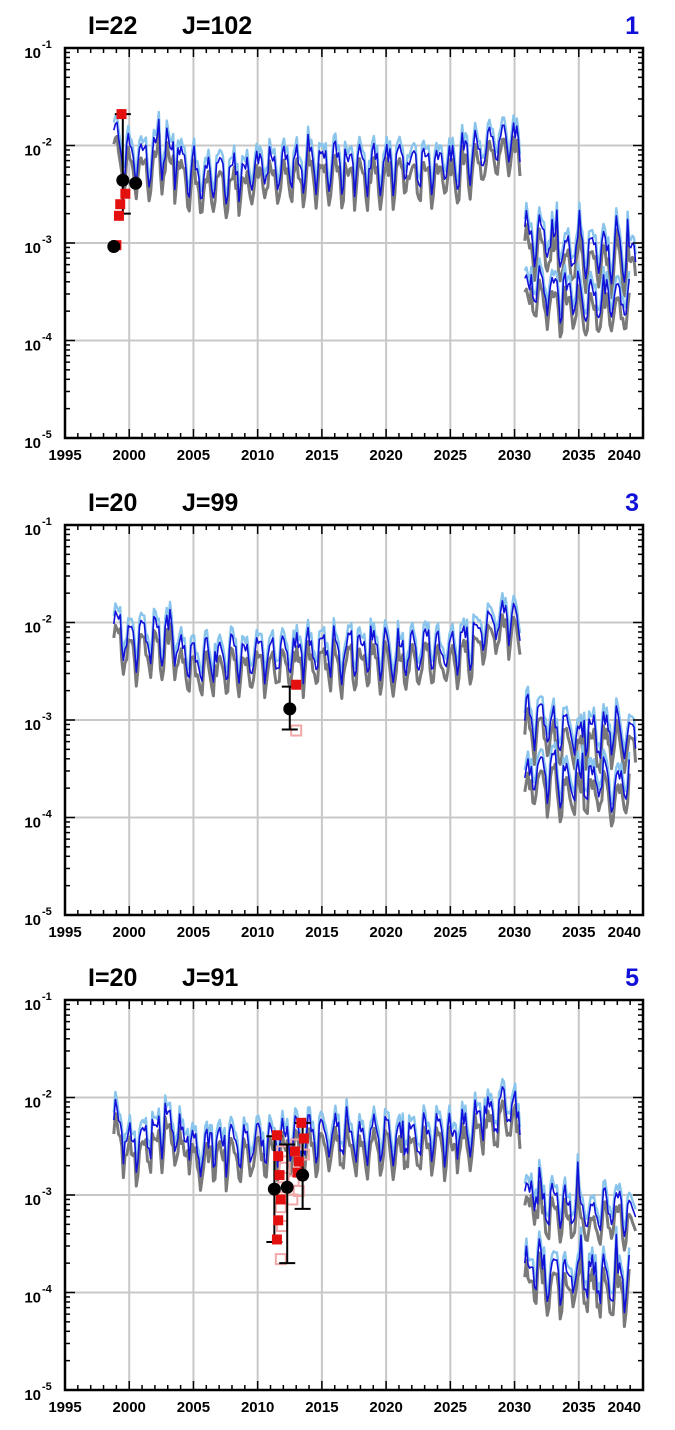  I want to click on panel-number: 1, so click(632, 26).